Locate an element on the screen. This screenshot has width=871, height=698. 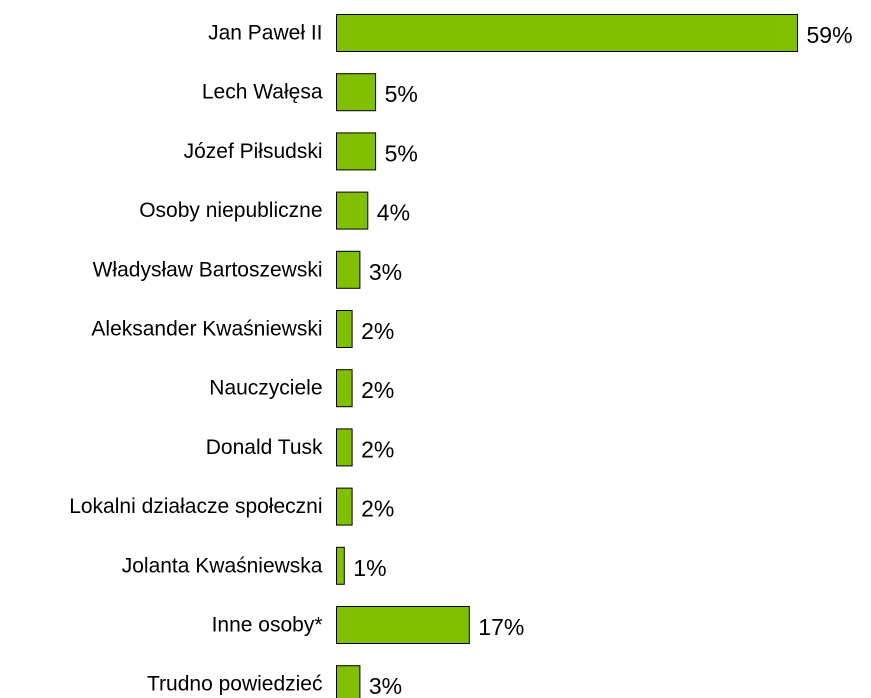
category-label: Inne osoby* is located at coordinates (267, 625).